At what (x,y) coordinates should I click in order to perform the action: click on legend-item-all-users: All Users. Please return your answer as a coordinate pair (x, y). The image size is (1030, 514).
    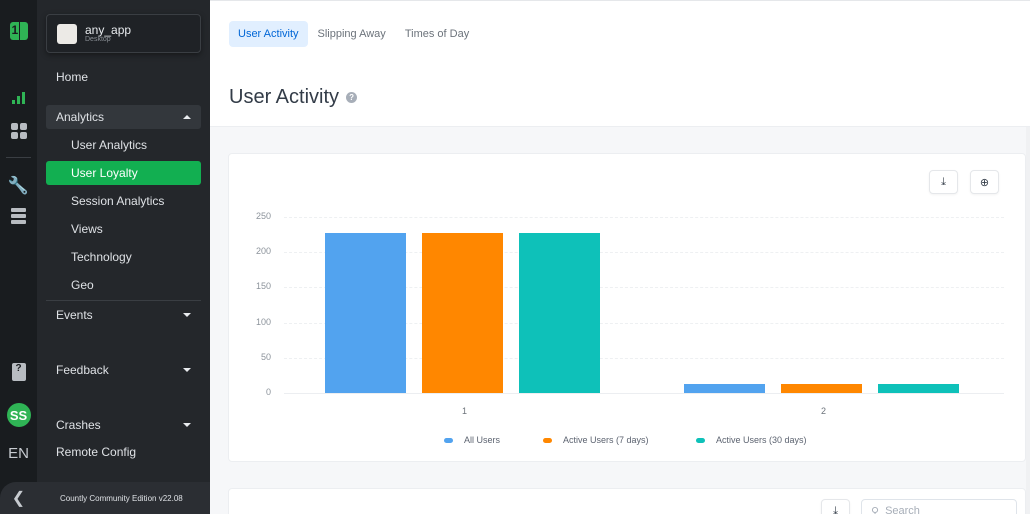
    Looking at the image, I should click on (472, 440).